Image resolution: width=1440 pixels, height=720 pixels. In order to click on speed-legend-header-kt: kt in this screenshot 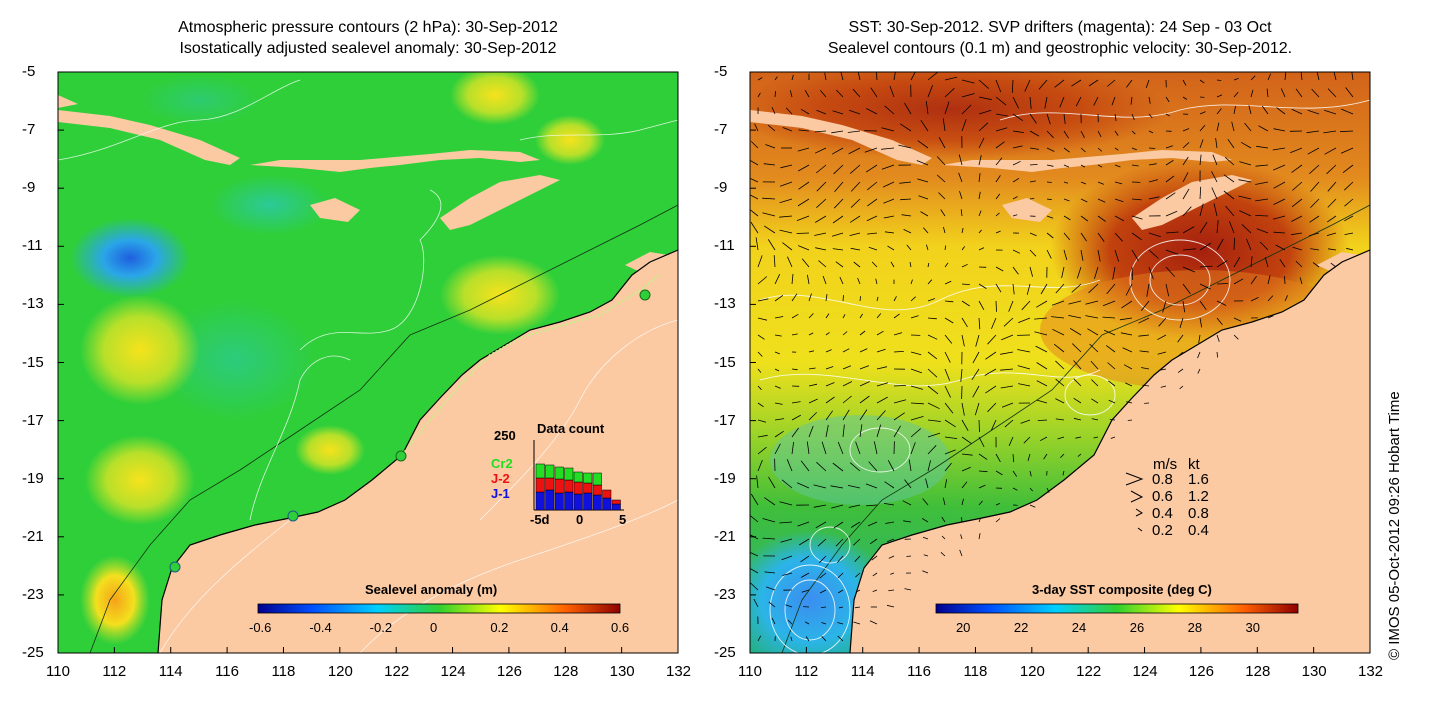, I will do `click(1194, 464)`.